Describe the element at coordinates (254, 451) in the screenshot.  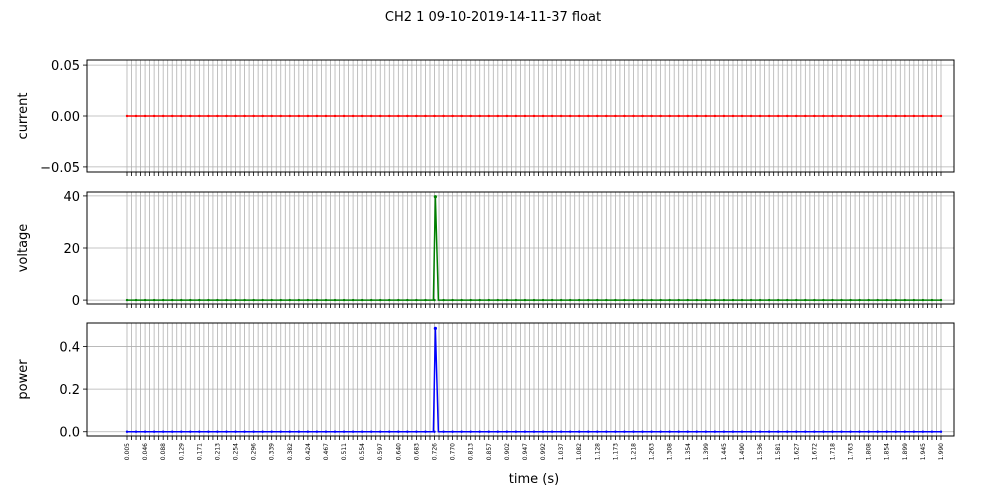
I see `x-tick-label: 0.296` at that location.